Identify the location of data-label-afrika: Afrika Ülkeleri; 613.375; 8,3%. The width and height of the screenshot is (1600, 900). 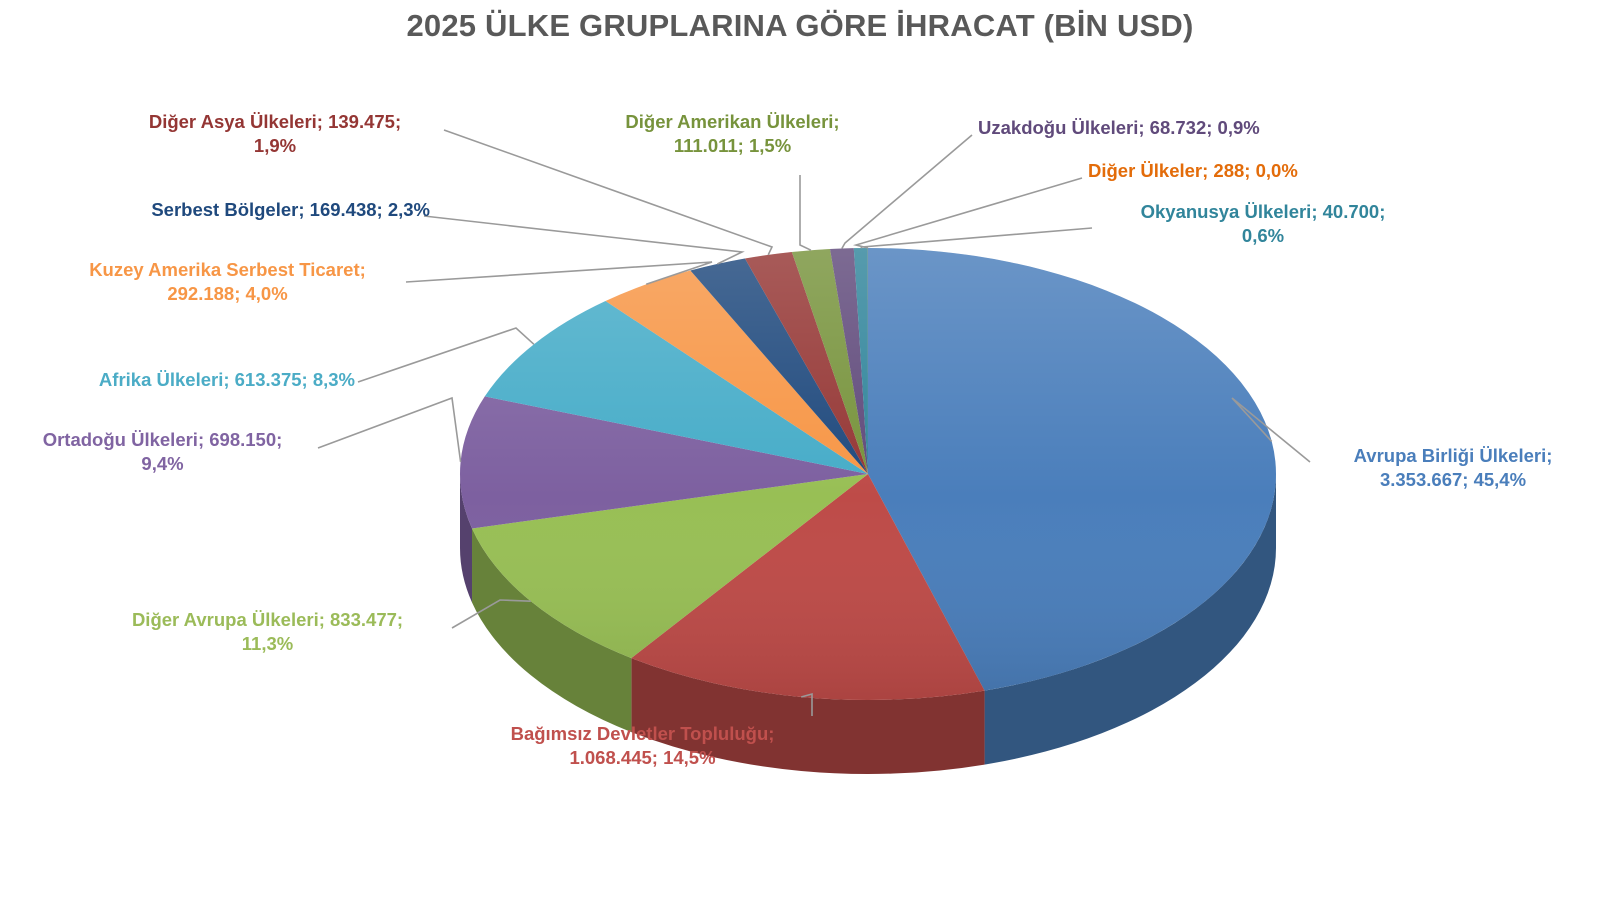
(226, 379).